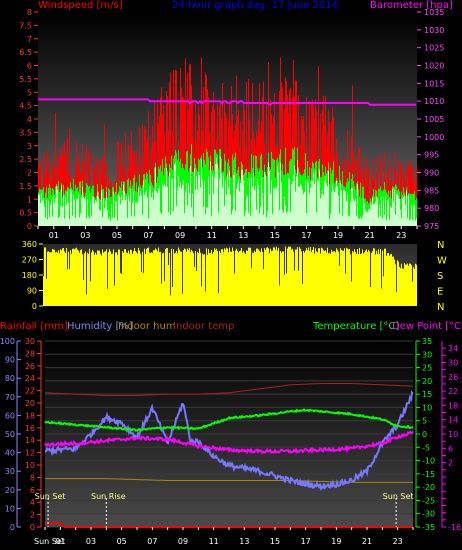  I want to click on temperature-tick-label: -35, so click(428, 527).